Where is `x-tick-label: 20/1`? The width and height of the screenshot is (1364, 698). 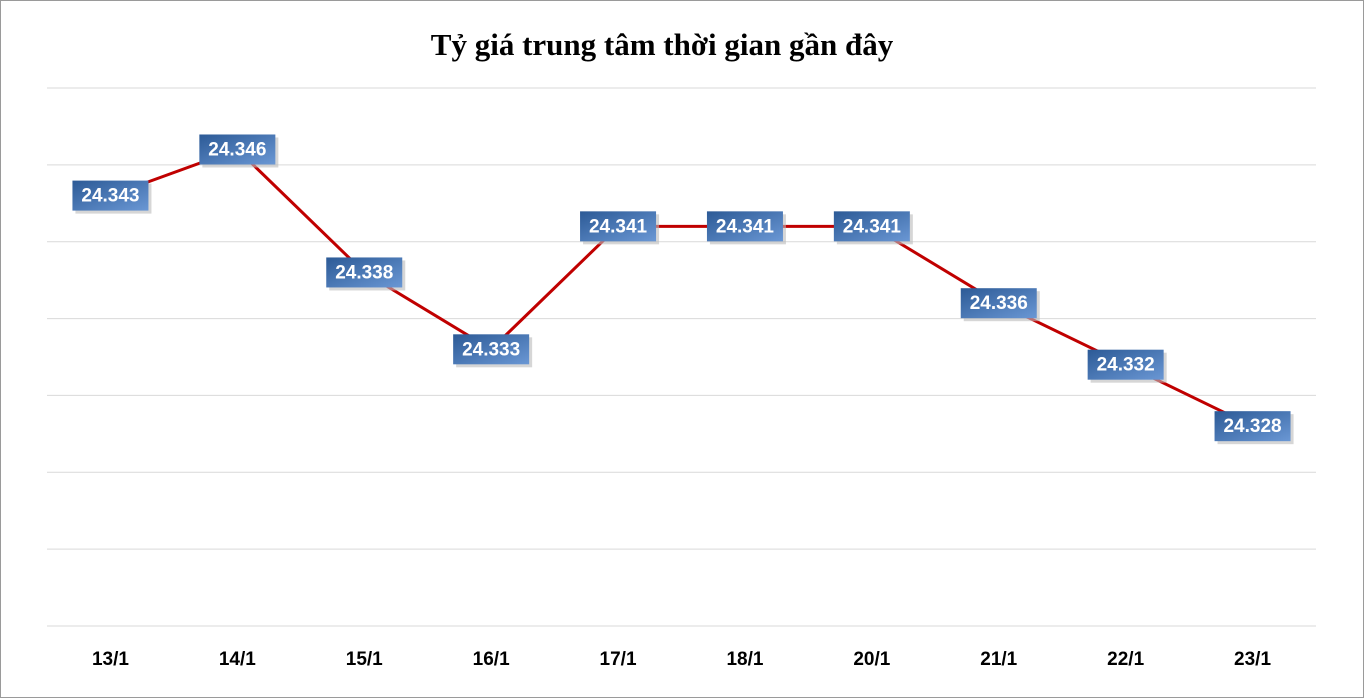 x-tick-label: 20/1 is located at coordinates (871, 659).